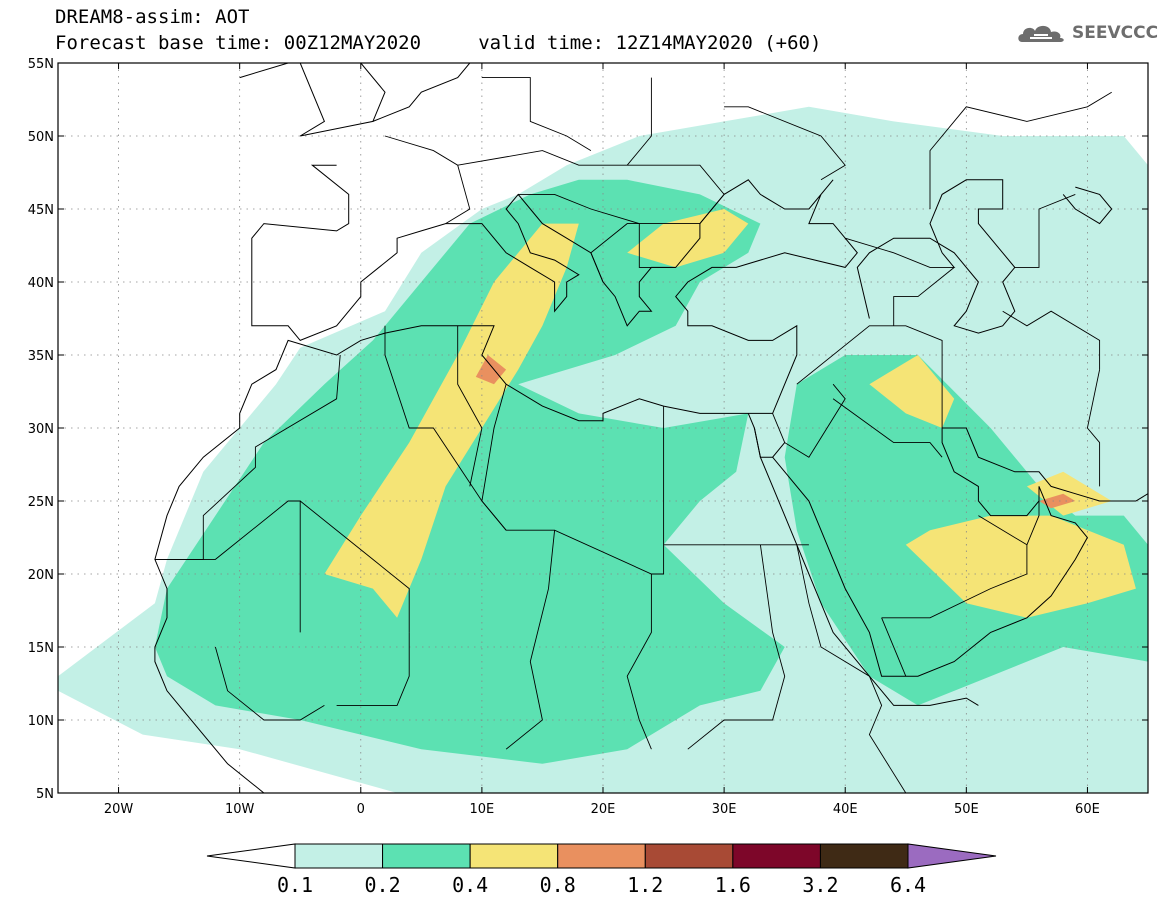 The width and height of the screenshot is (1165, 905). What do you see at coordinates (251, 856) in the screenshot?
I see `colorbar-low-triangle` at bounding box center [251, 856].